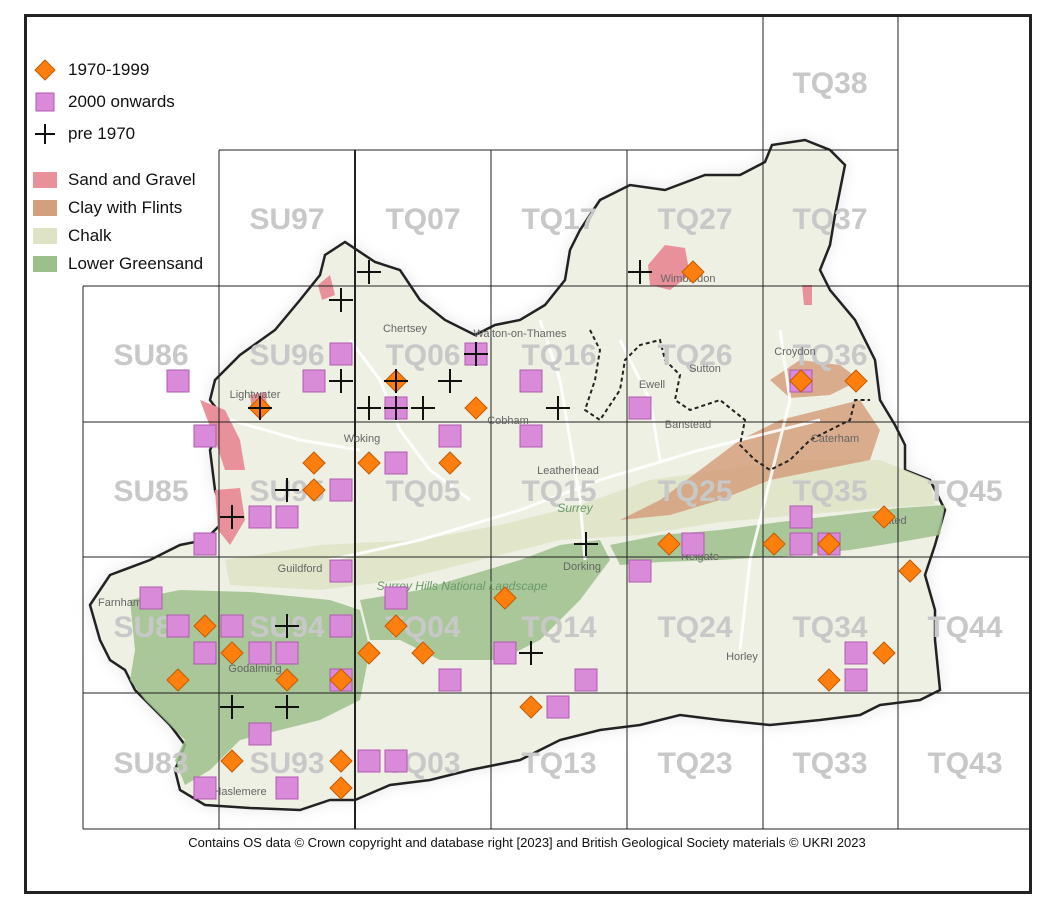  Describe the element at coordinates (90, 235) in the screenshot. I see `legend-label: Chalk` at that location.